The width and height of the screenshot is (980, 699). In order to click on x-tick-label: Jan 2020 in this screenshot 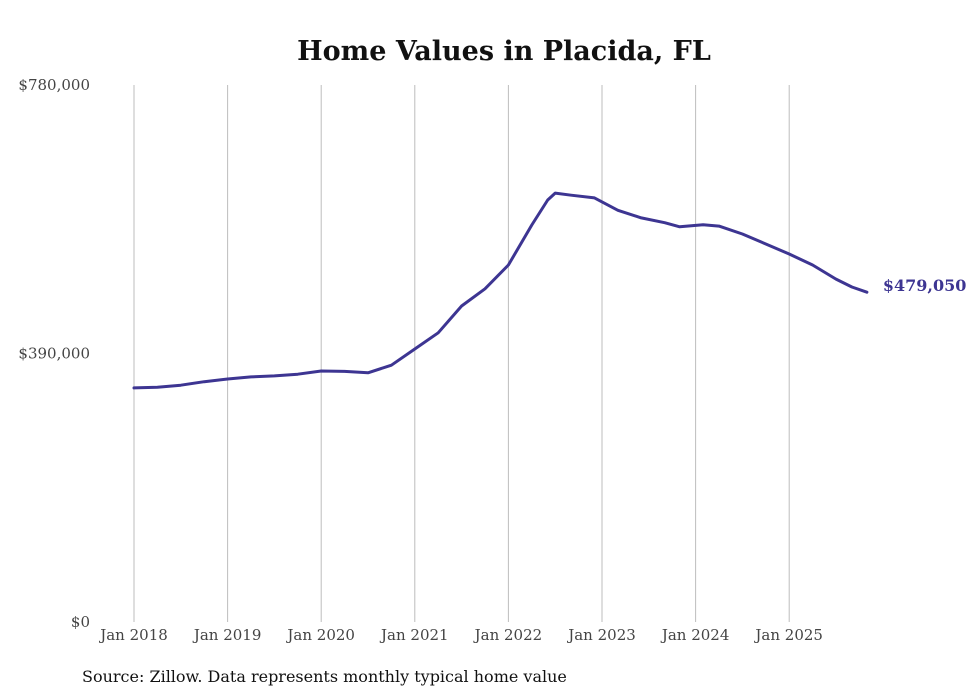, I will do `click(320, 635)`.